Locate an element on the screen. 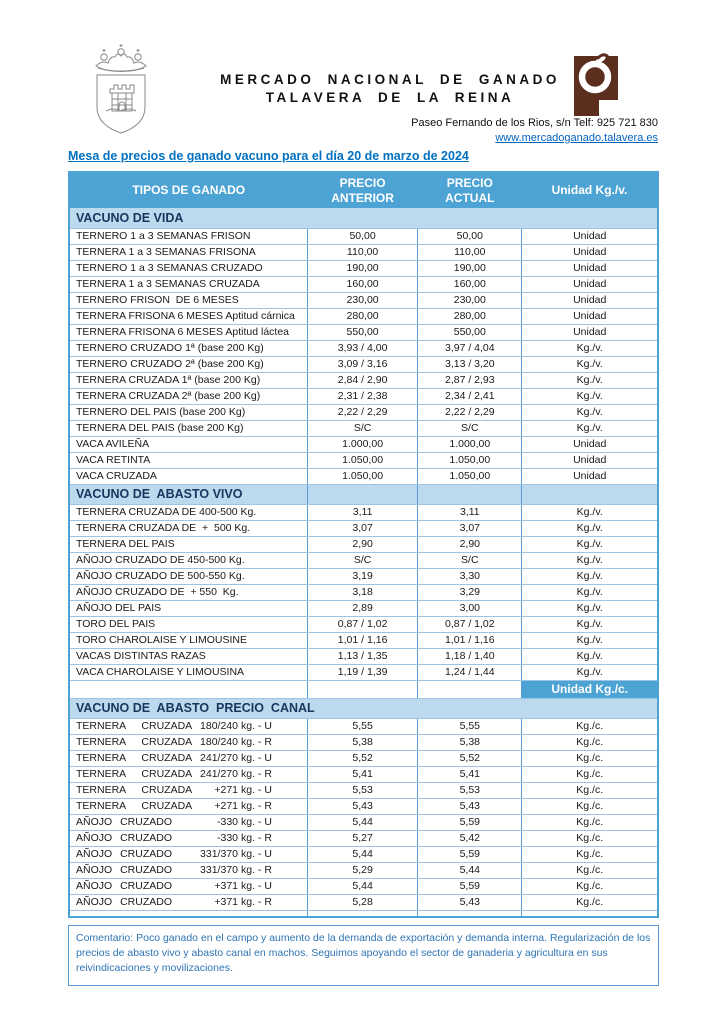 Image resolution: width=724 pixels, height=1024 pixels. cell-precio-anterior: 5,43 is located at coordinates (362, 806).